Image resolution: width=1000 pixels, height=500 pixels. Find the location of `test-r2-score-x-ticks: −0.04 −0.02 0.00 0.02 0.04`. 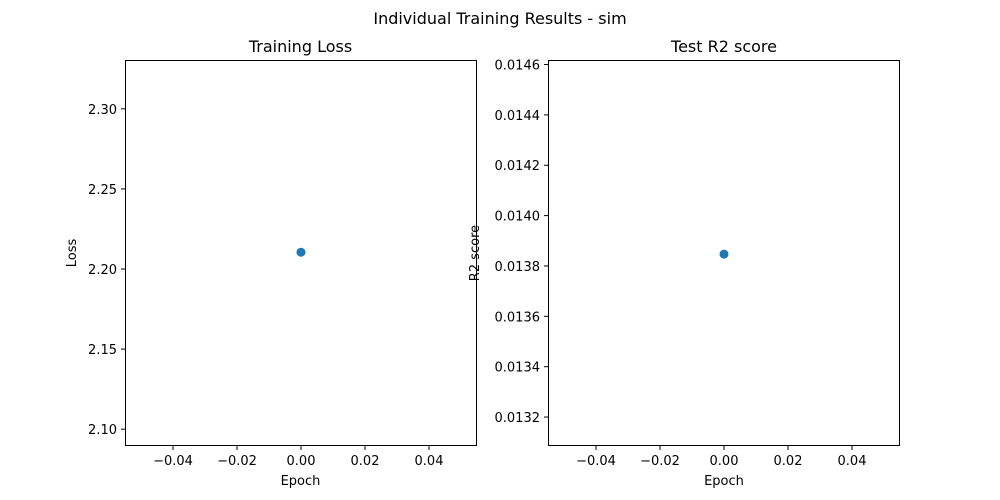

test-r2-score-x-ticks: −0.04 −0.02 0.00 0.02 0.04 is located at coordinates (721, 457).